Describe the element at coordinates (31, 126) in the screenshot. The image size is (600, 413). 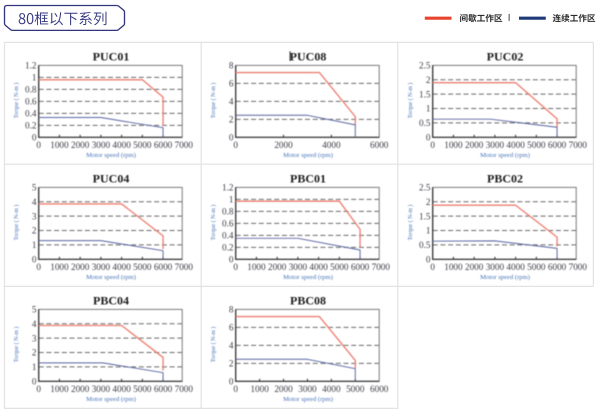
I see `svg-text: 0.2` at that location.